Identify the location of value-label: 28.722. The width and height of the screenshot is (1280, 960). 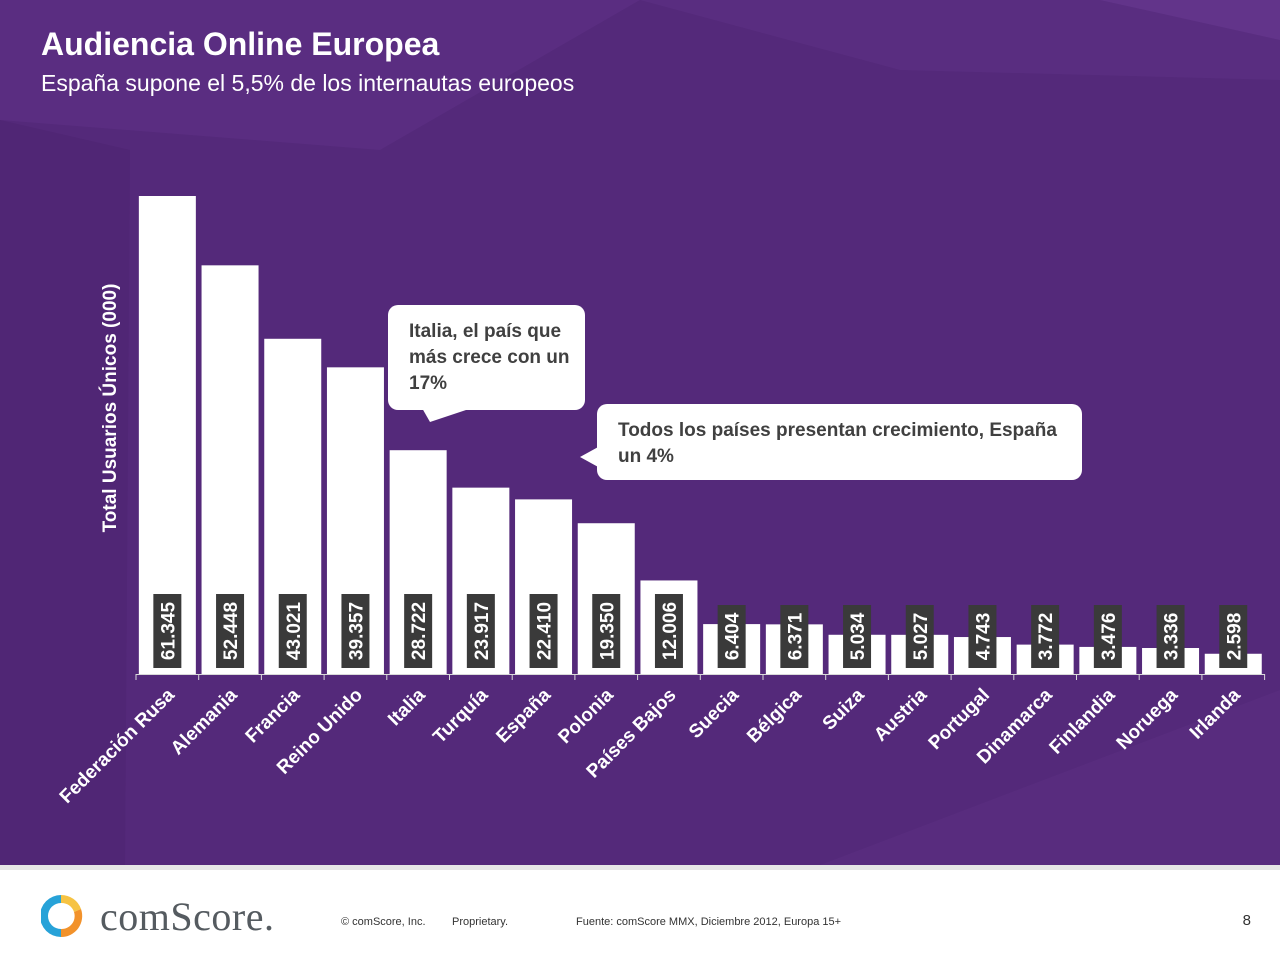
(419, 631).